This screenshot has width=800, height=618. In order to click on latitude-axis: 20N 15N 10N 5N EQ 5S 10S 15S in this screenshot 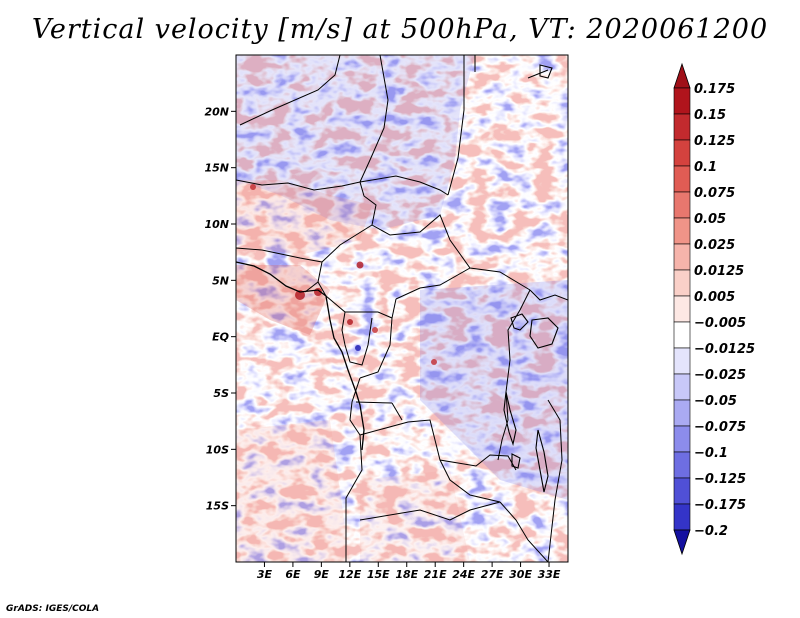, I will do `click(220, 309)`.